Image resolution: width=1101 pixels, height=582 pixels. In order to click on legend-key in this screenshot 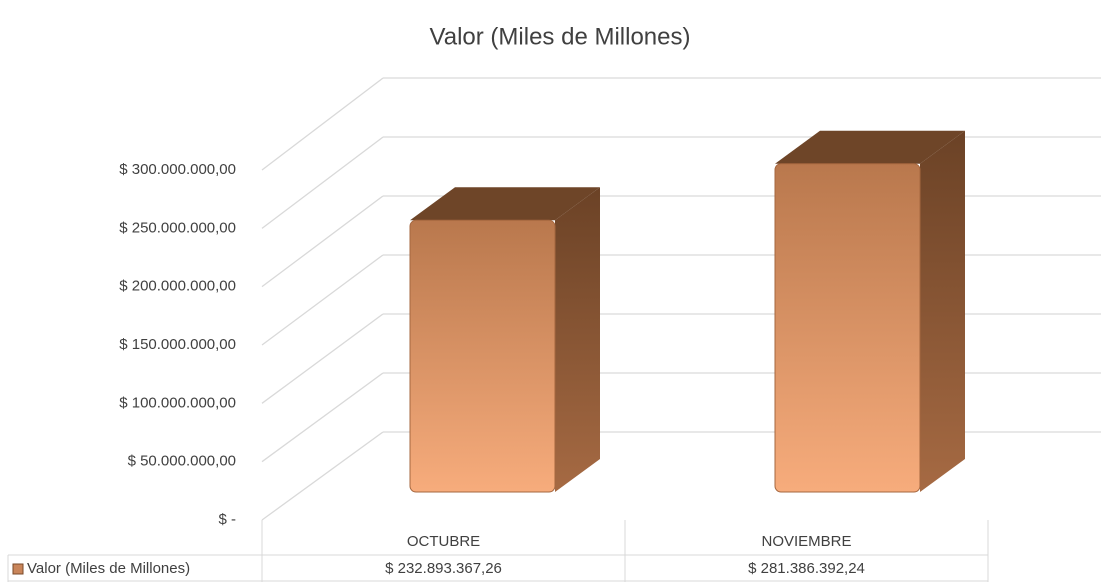, I will do `click(18, 569)`.